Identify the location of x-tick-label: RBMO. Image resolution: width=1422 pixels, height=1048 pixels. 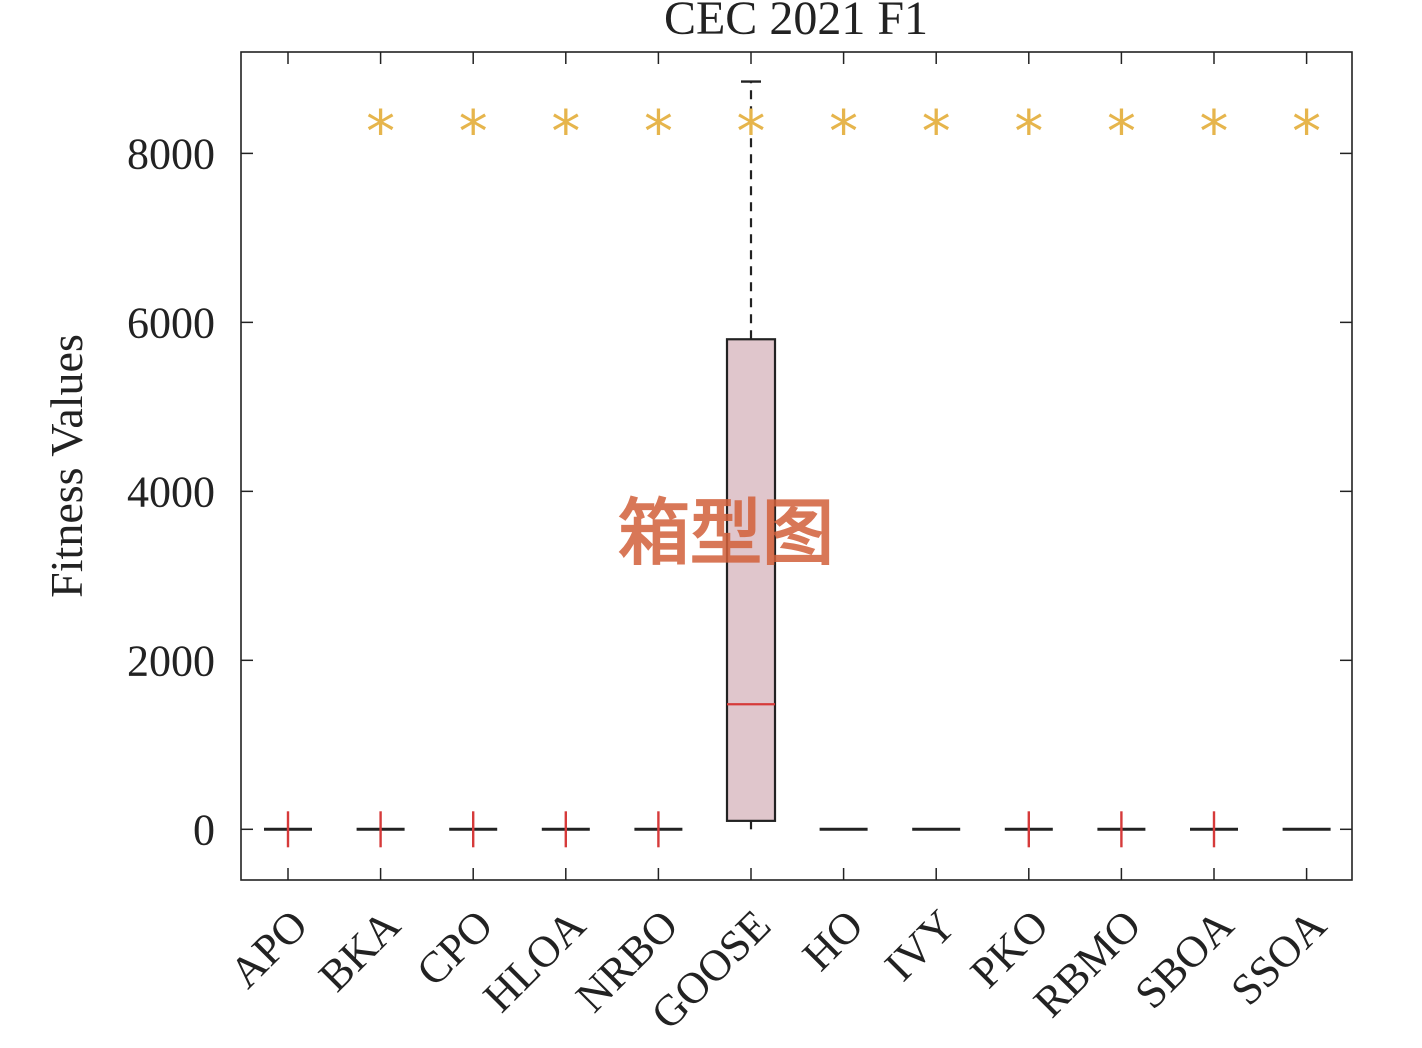
(1087, 963).